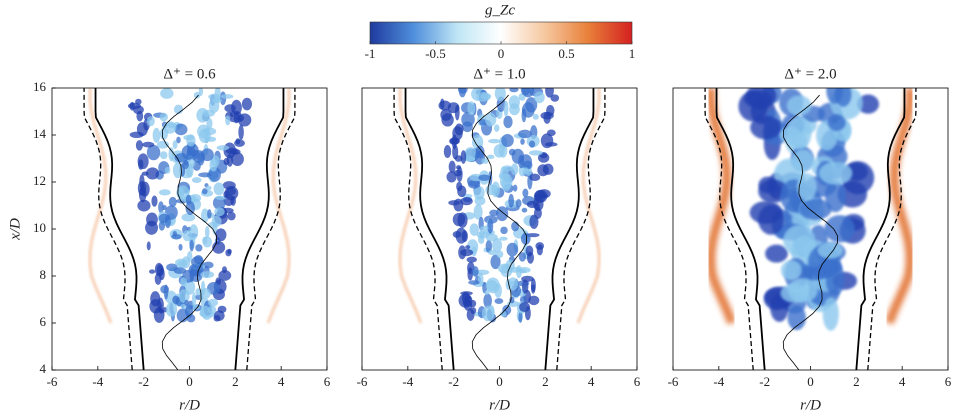 The image size is (957, 420). What do you see at coordinates (902, 381) in the screenshot?
I see `x-tick-label: 4` at bounding box center [902, 381].